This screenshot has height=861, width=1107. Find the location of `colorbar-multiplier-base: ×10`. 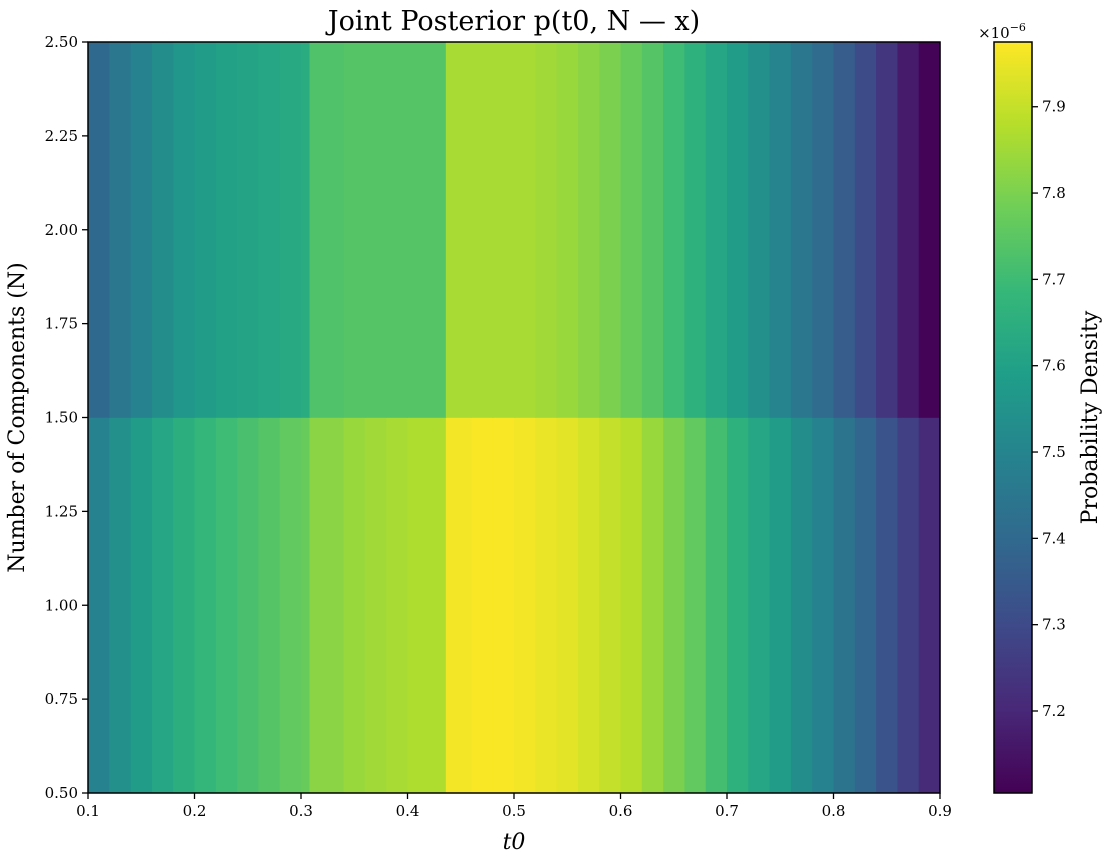

colorbar-multiplier-base: ×10 is located at coordinates (994, 33).